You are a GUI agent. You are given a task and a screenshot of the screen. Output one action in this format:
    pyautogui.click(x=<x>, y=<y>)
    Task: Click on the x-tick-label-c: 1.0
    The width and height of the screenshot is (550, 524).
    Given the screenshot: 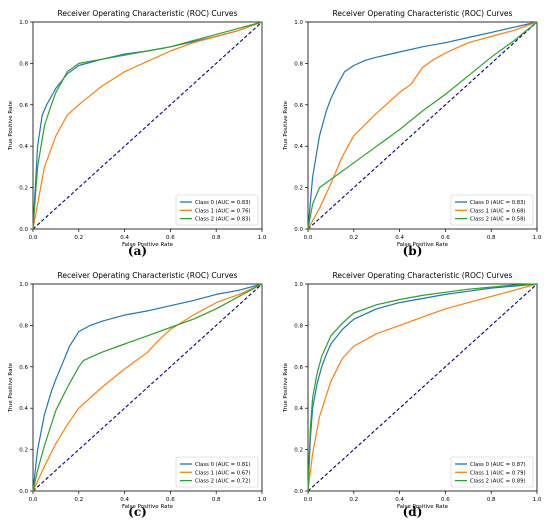 What is the action you would take?
    pyautogui.click(x=262, y=500)
    